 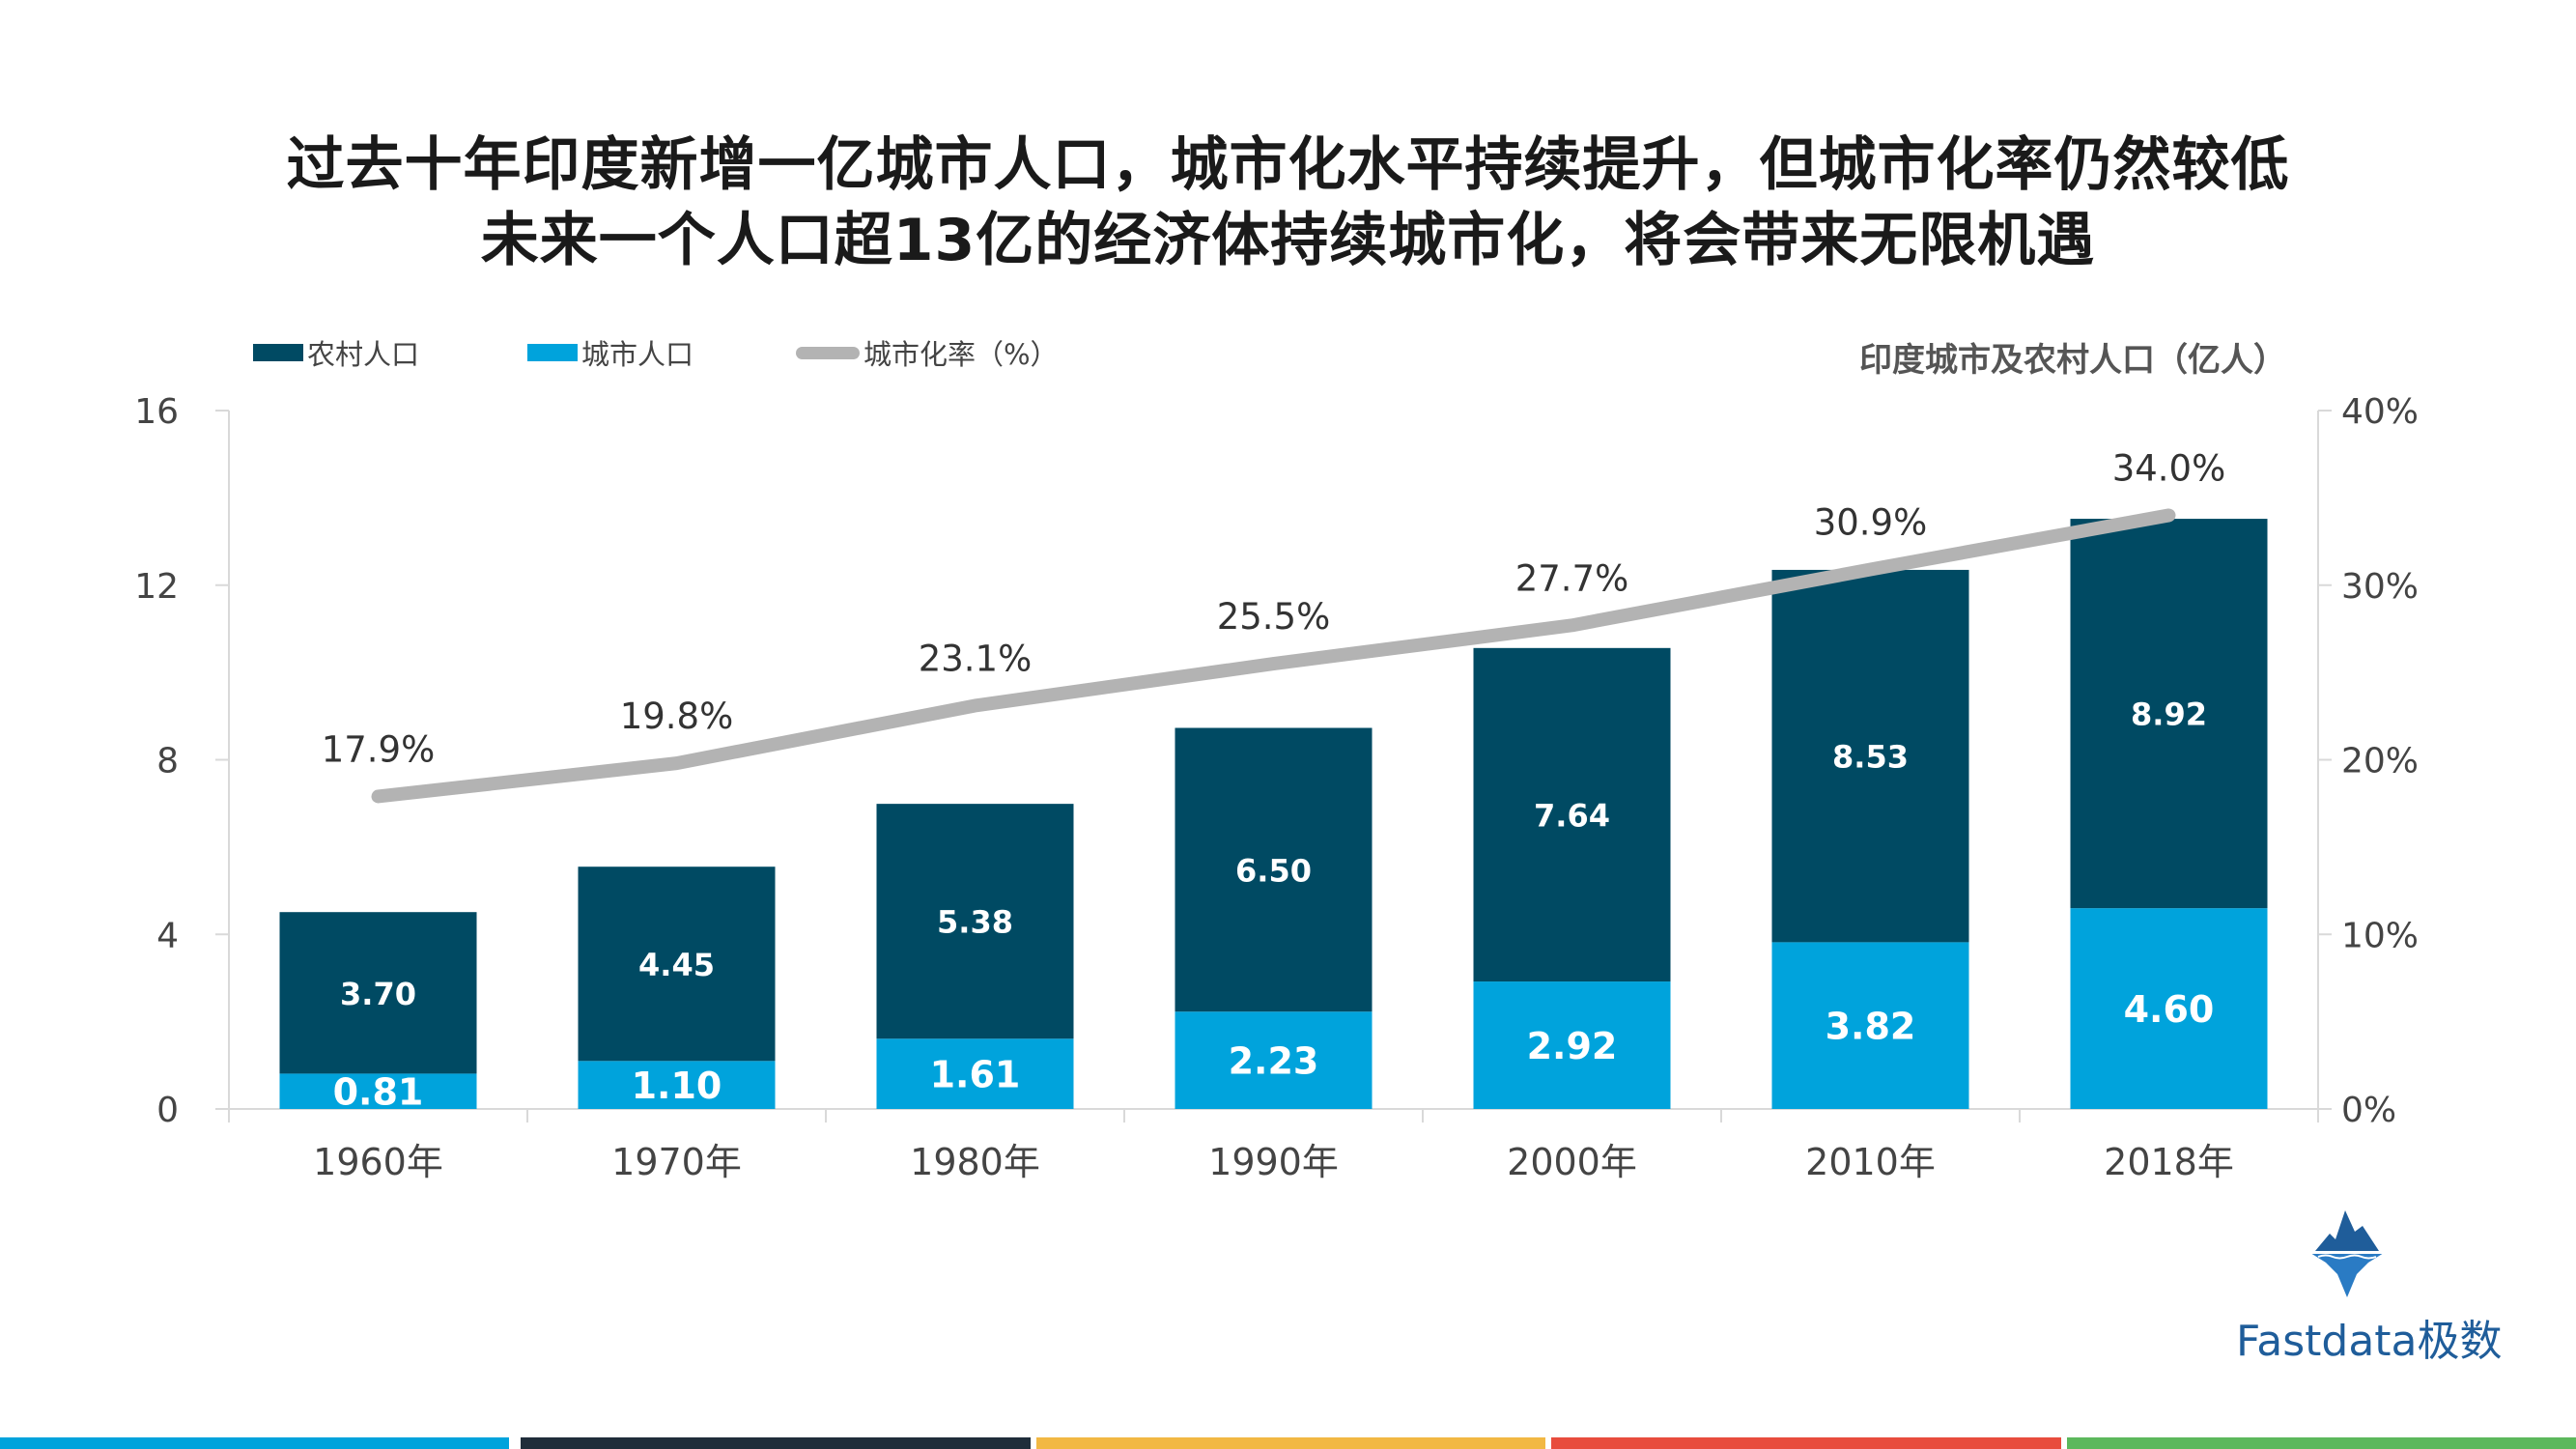 I want to click on data-label-urban: 3.82, so click(x=1871, y=1027).